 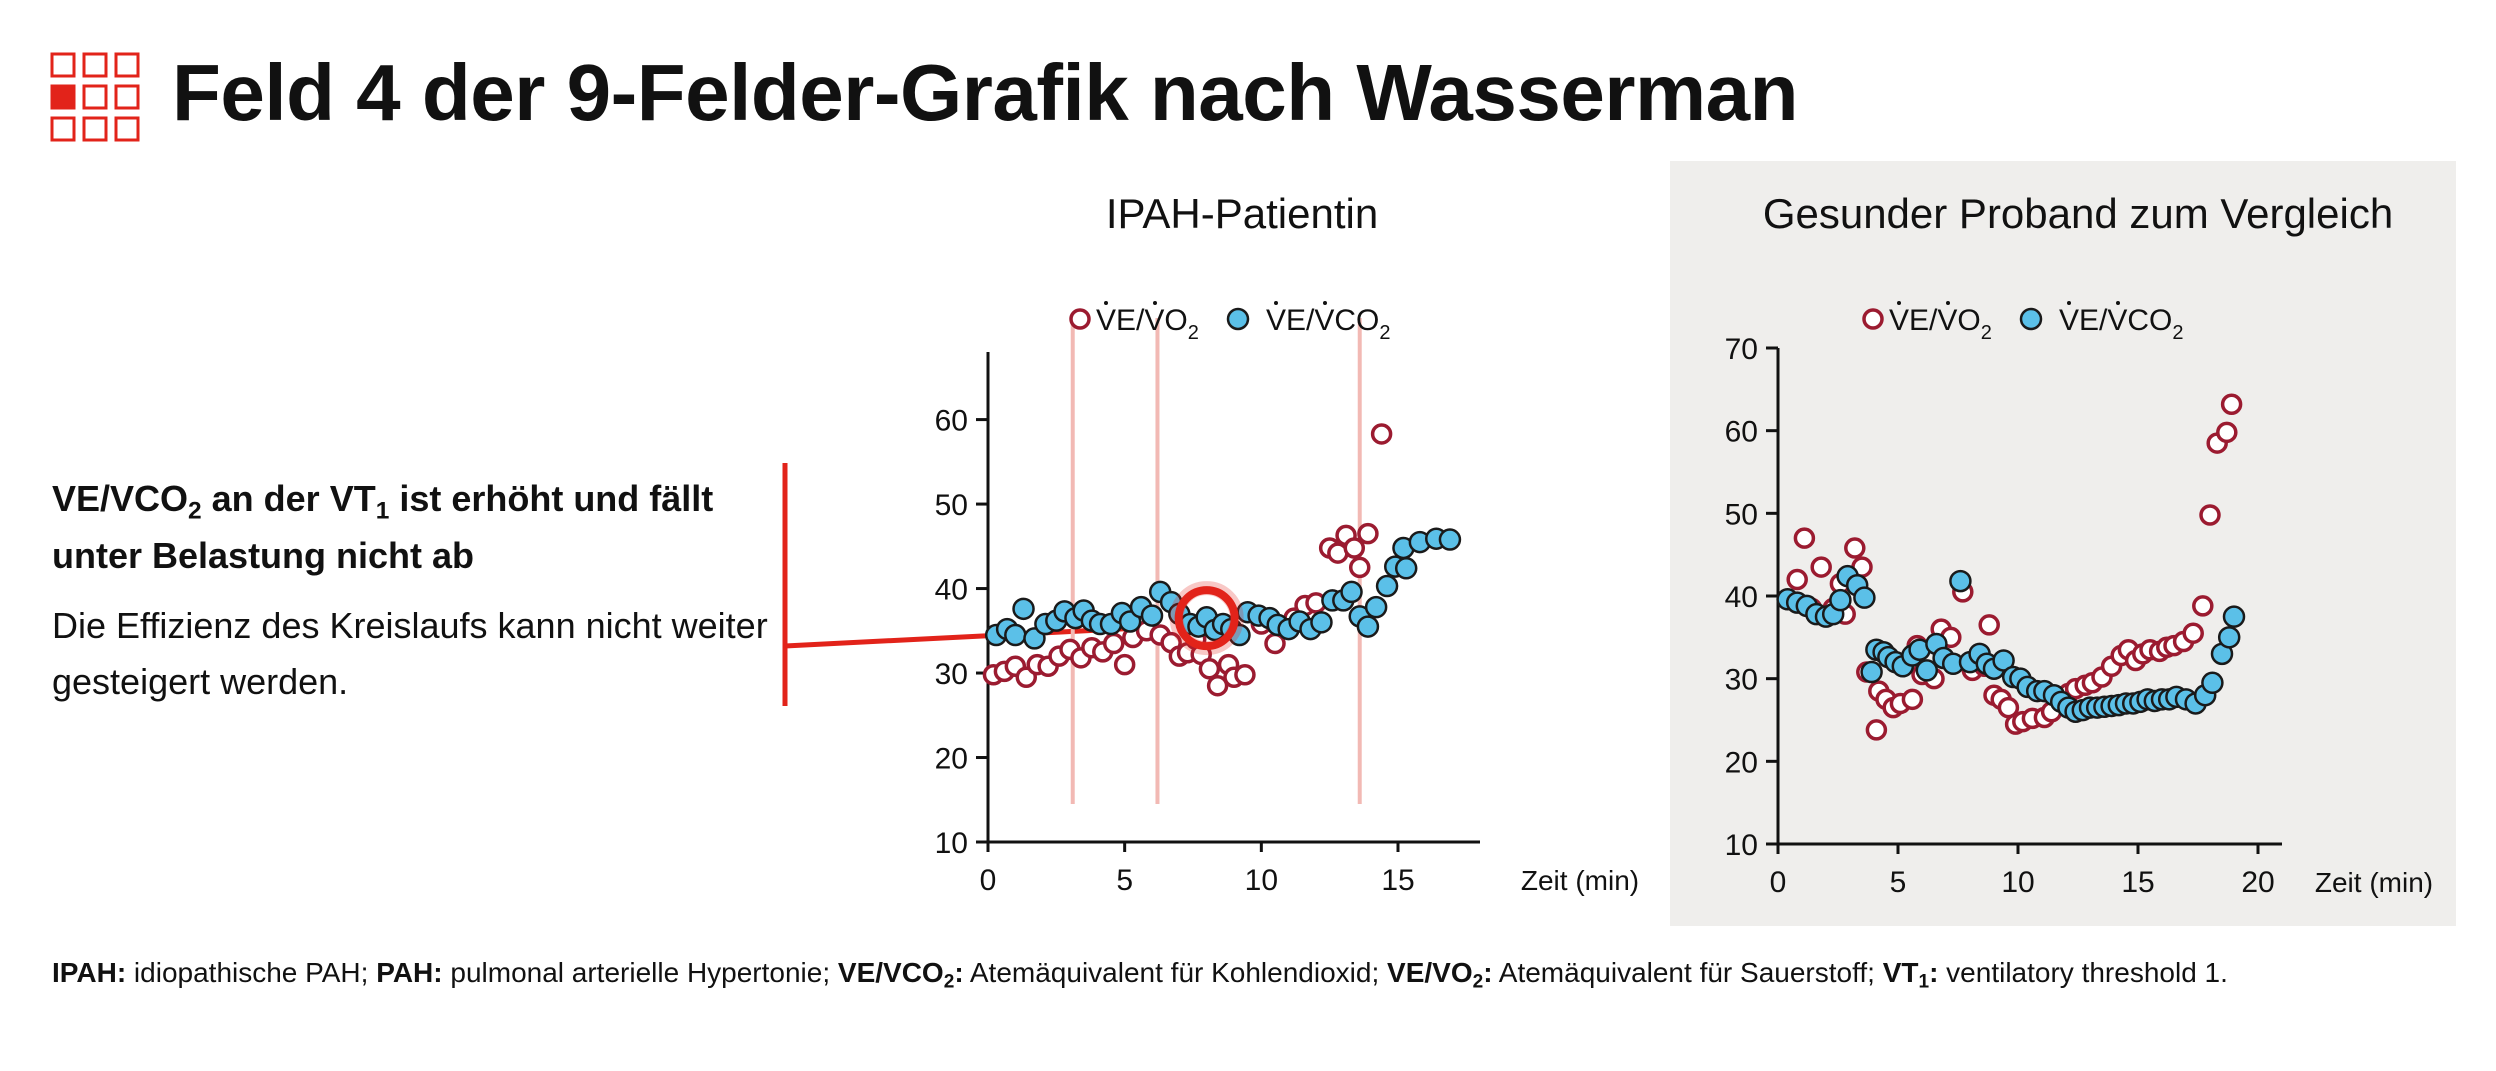 I want to click on footnote-term-text: IPAH:, so click(x=89, y=972).